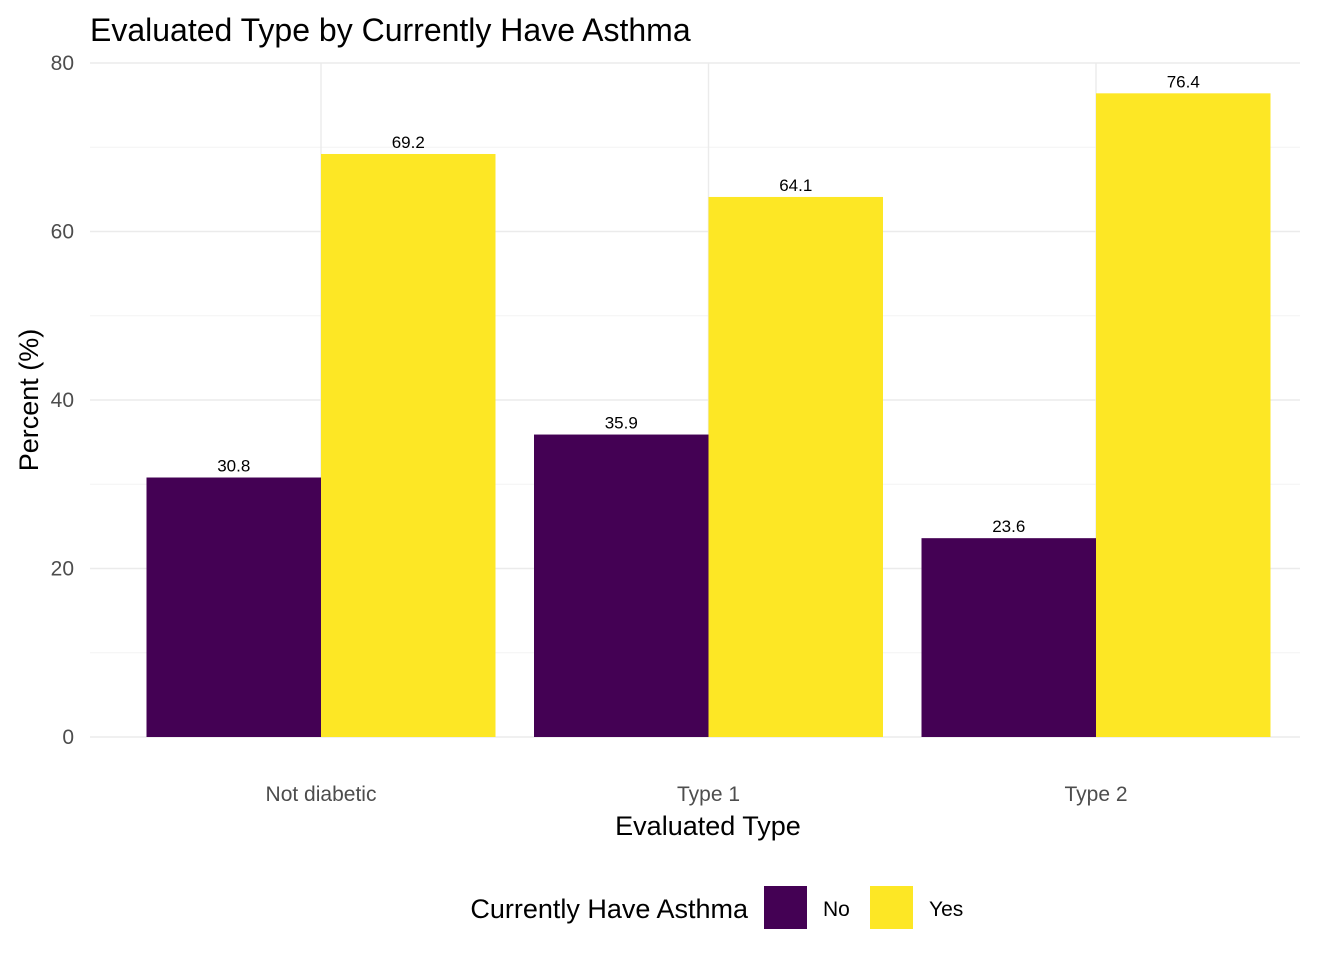 The width and height of the screenshot is (1344, 960). I want to click on data-label: 76.4, so click(1183, 81).